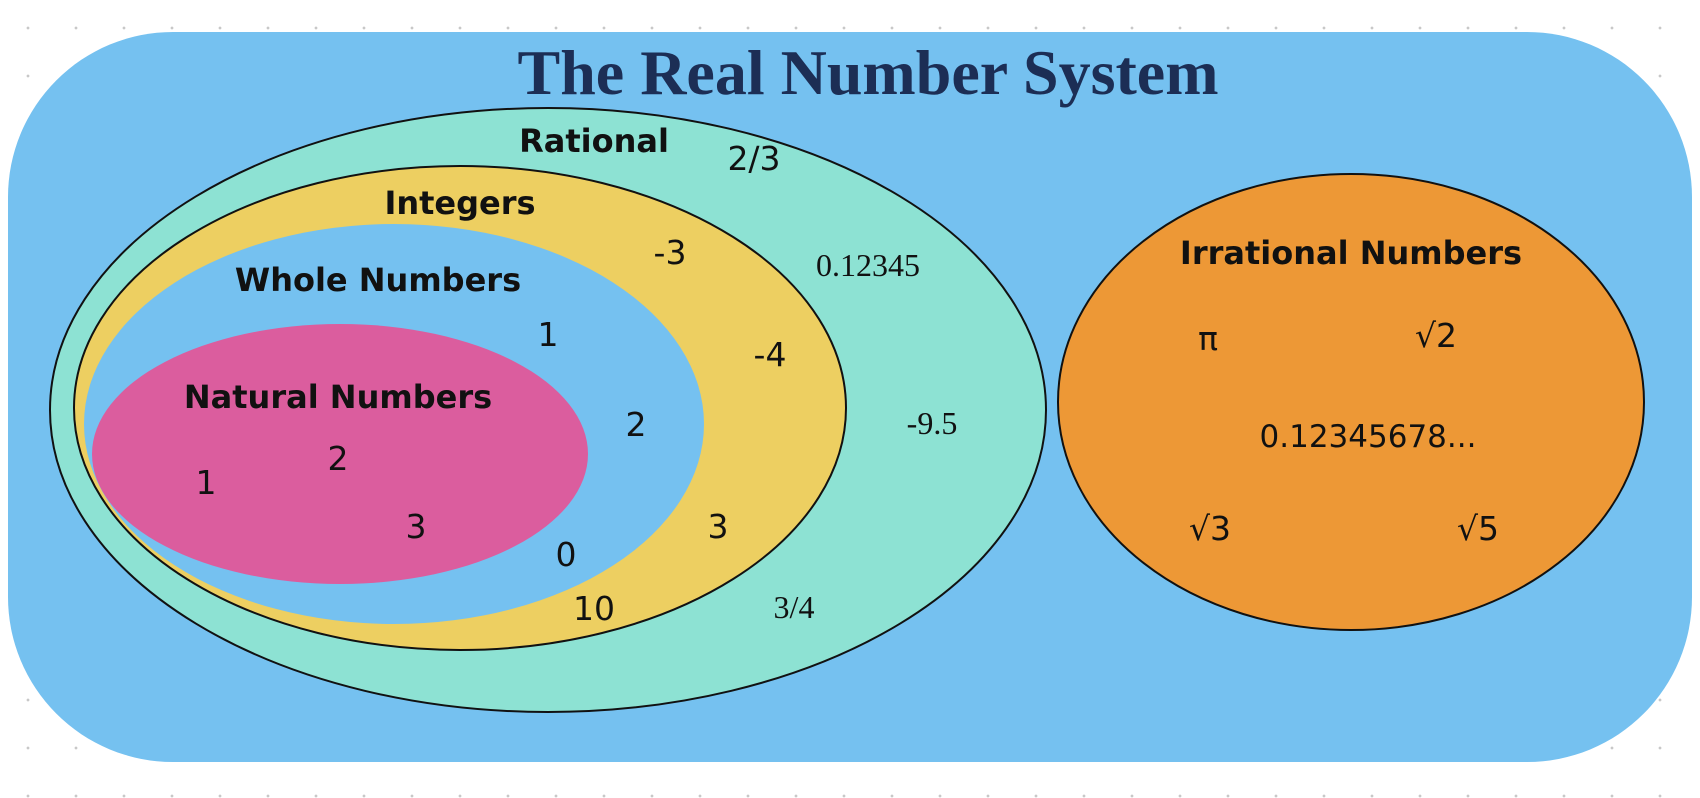 The image size is (1700, 798). I want to click on integer-example: -4, so click(770, 354).